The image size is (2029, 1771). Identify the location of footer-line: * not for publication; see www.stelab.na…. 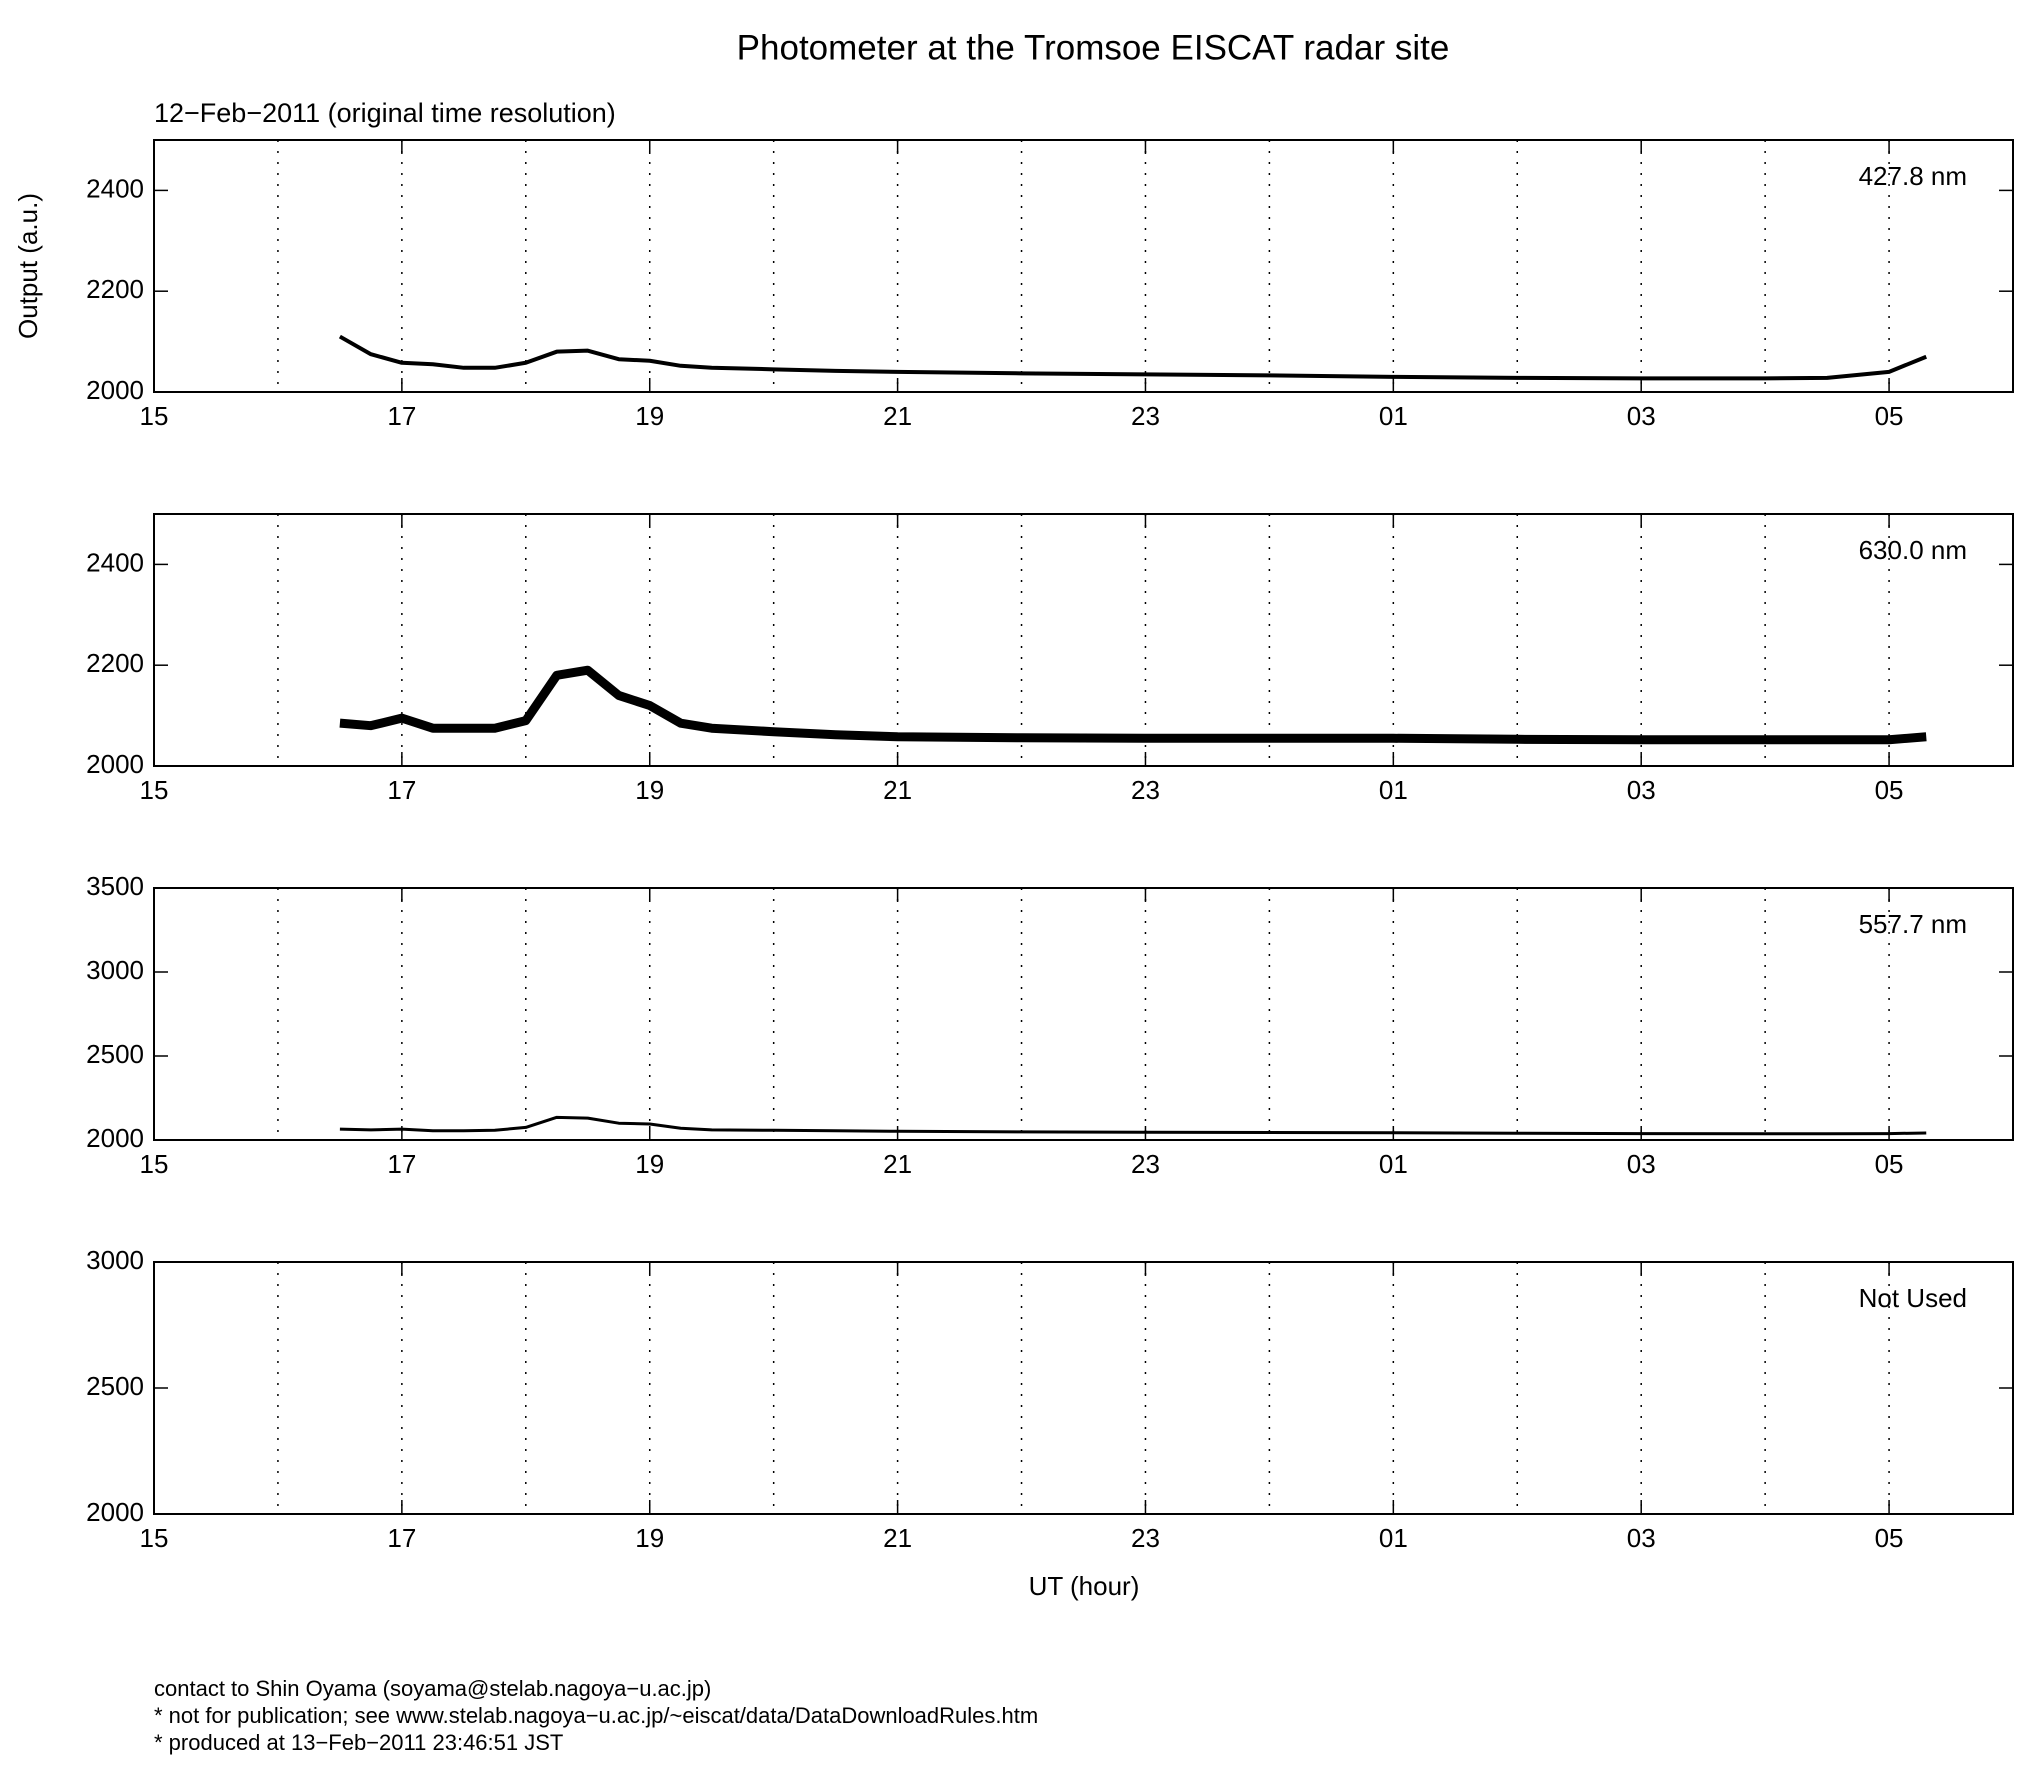
(596, 1715).